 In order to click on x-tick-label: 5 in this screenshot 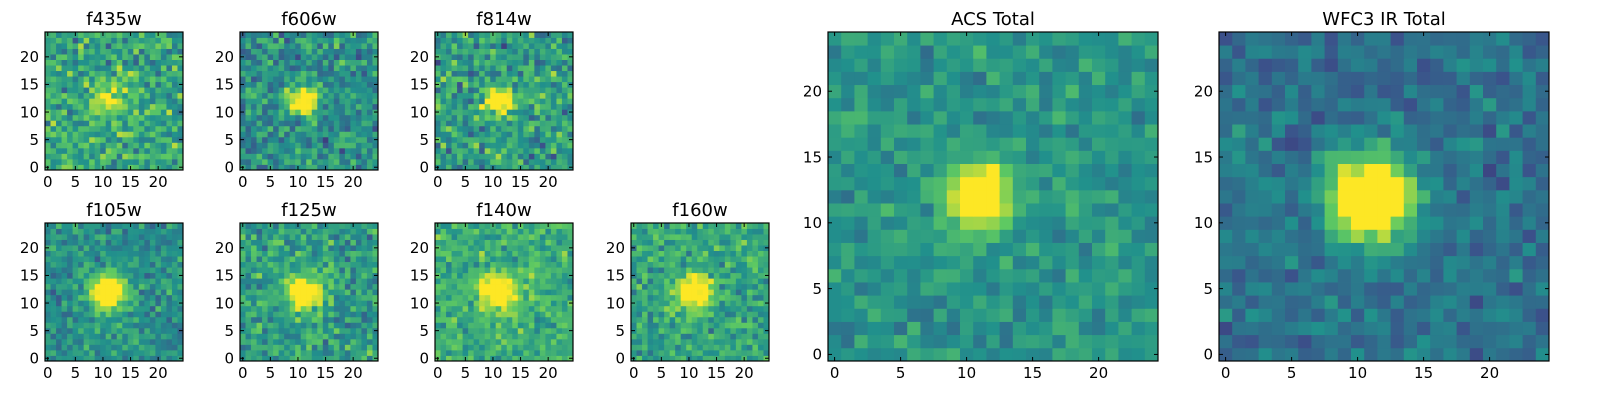, I will do `click(76, 182)`.